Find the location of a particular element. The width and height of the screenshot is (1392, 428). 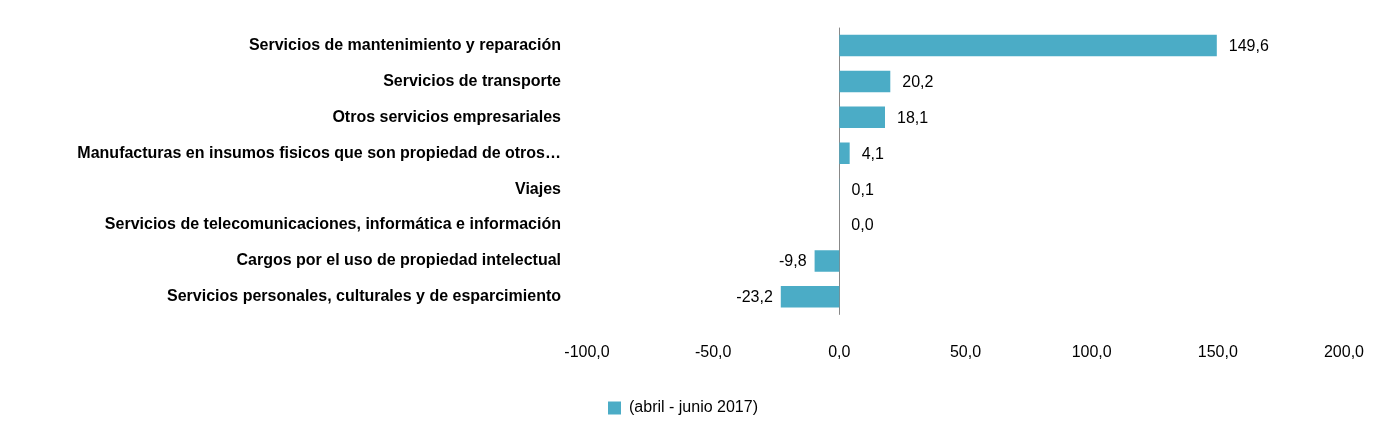

y-tick-label: Servicios personales, culturales y de esparcimiento is located at coordinates (364, 296).